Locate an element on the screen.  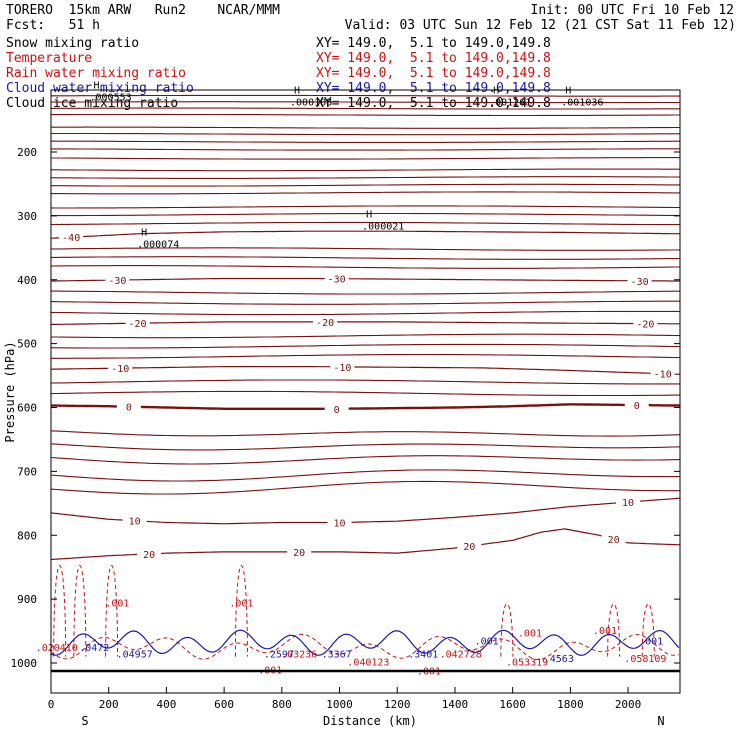
x-tick-label: 1600 is located at coordinates (512, 704).